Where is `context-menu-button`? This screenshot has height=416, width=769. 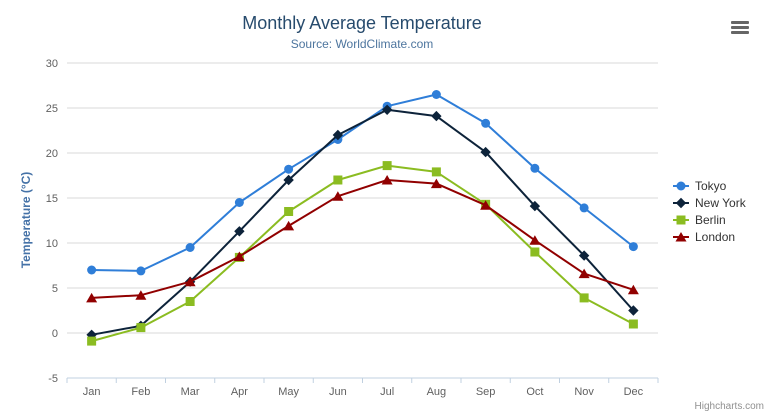 context-menu-button is located at coordinates (743, 27).